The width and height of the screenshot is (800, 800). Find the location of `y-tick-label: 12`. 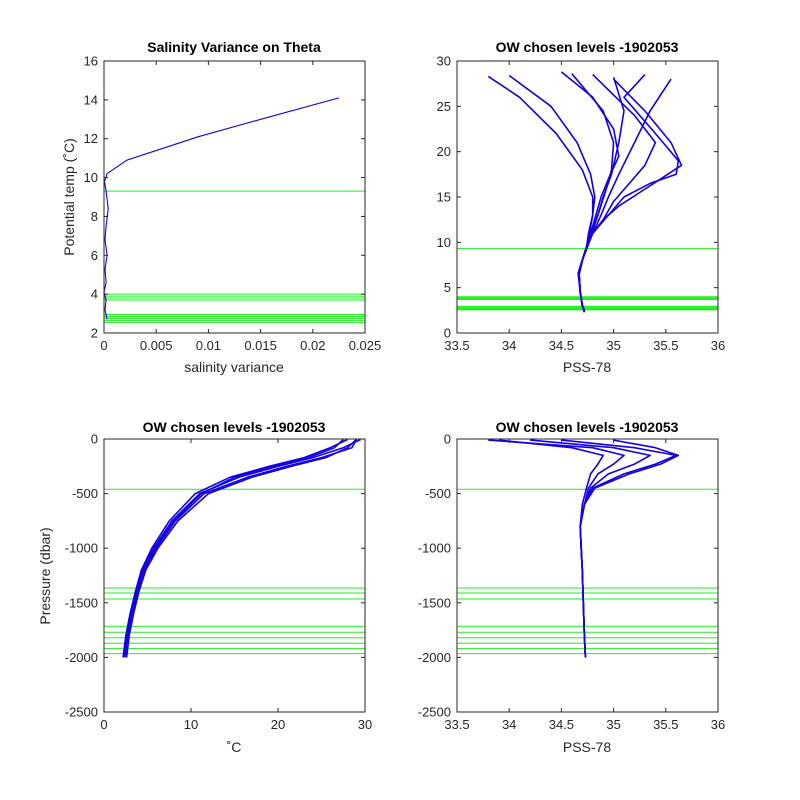

y-tick-label: 12 is located at coordinates (91, 138).